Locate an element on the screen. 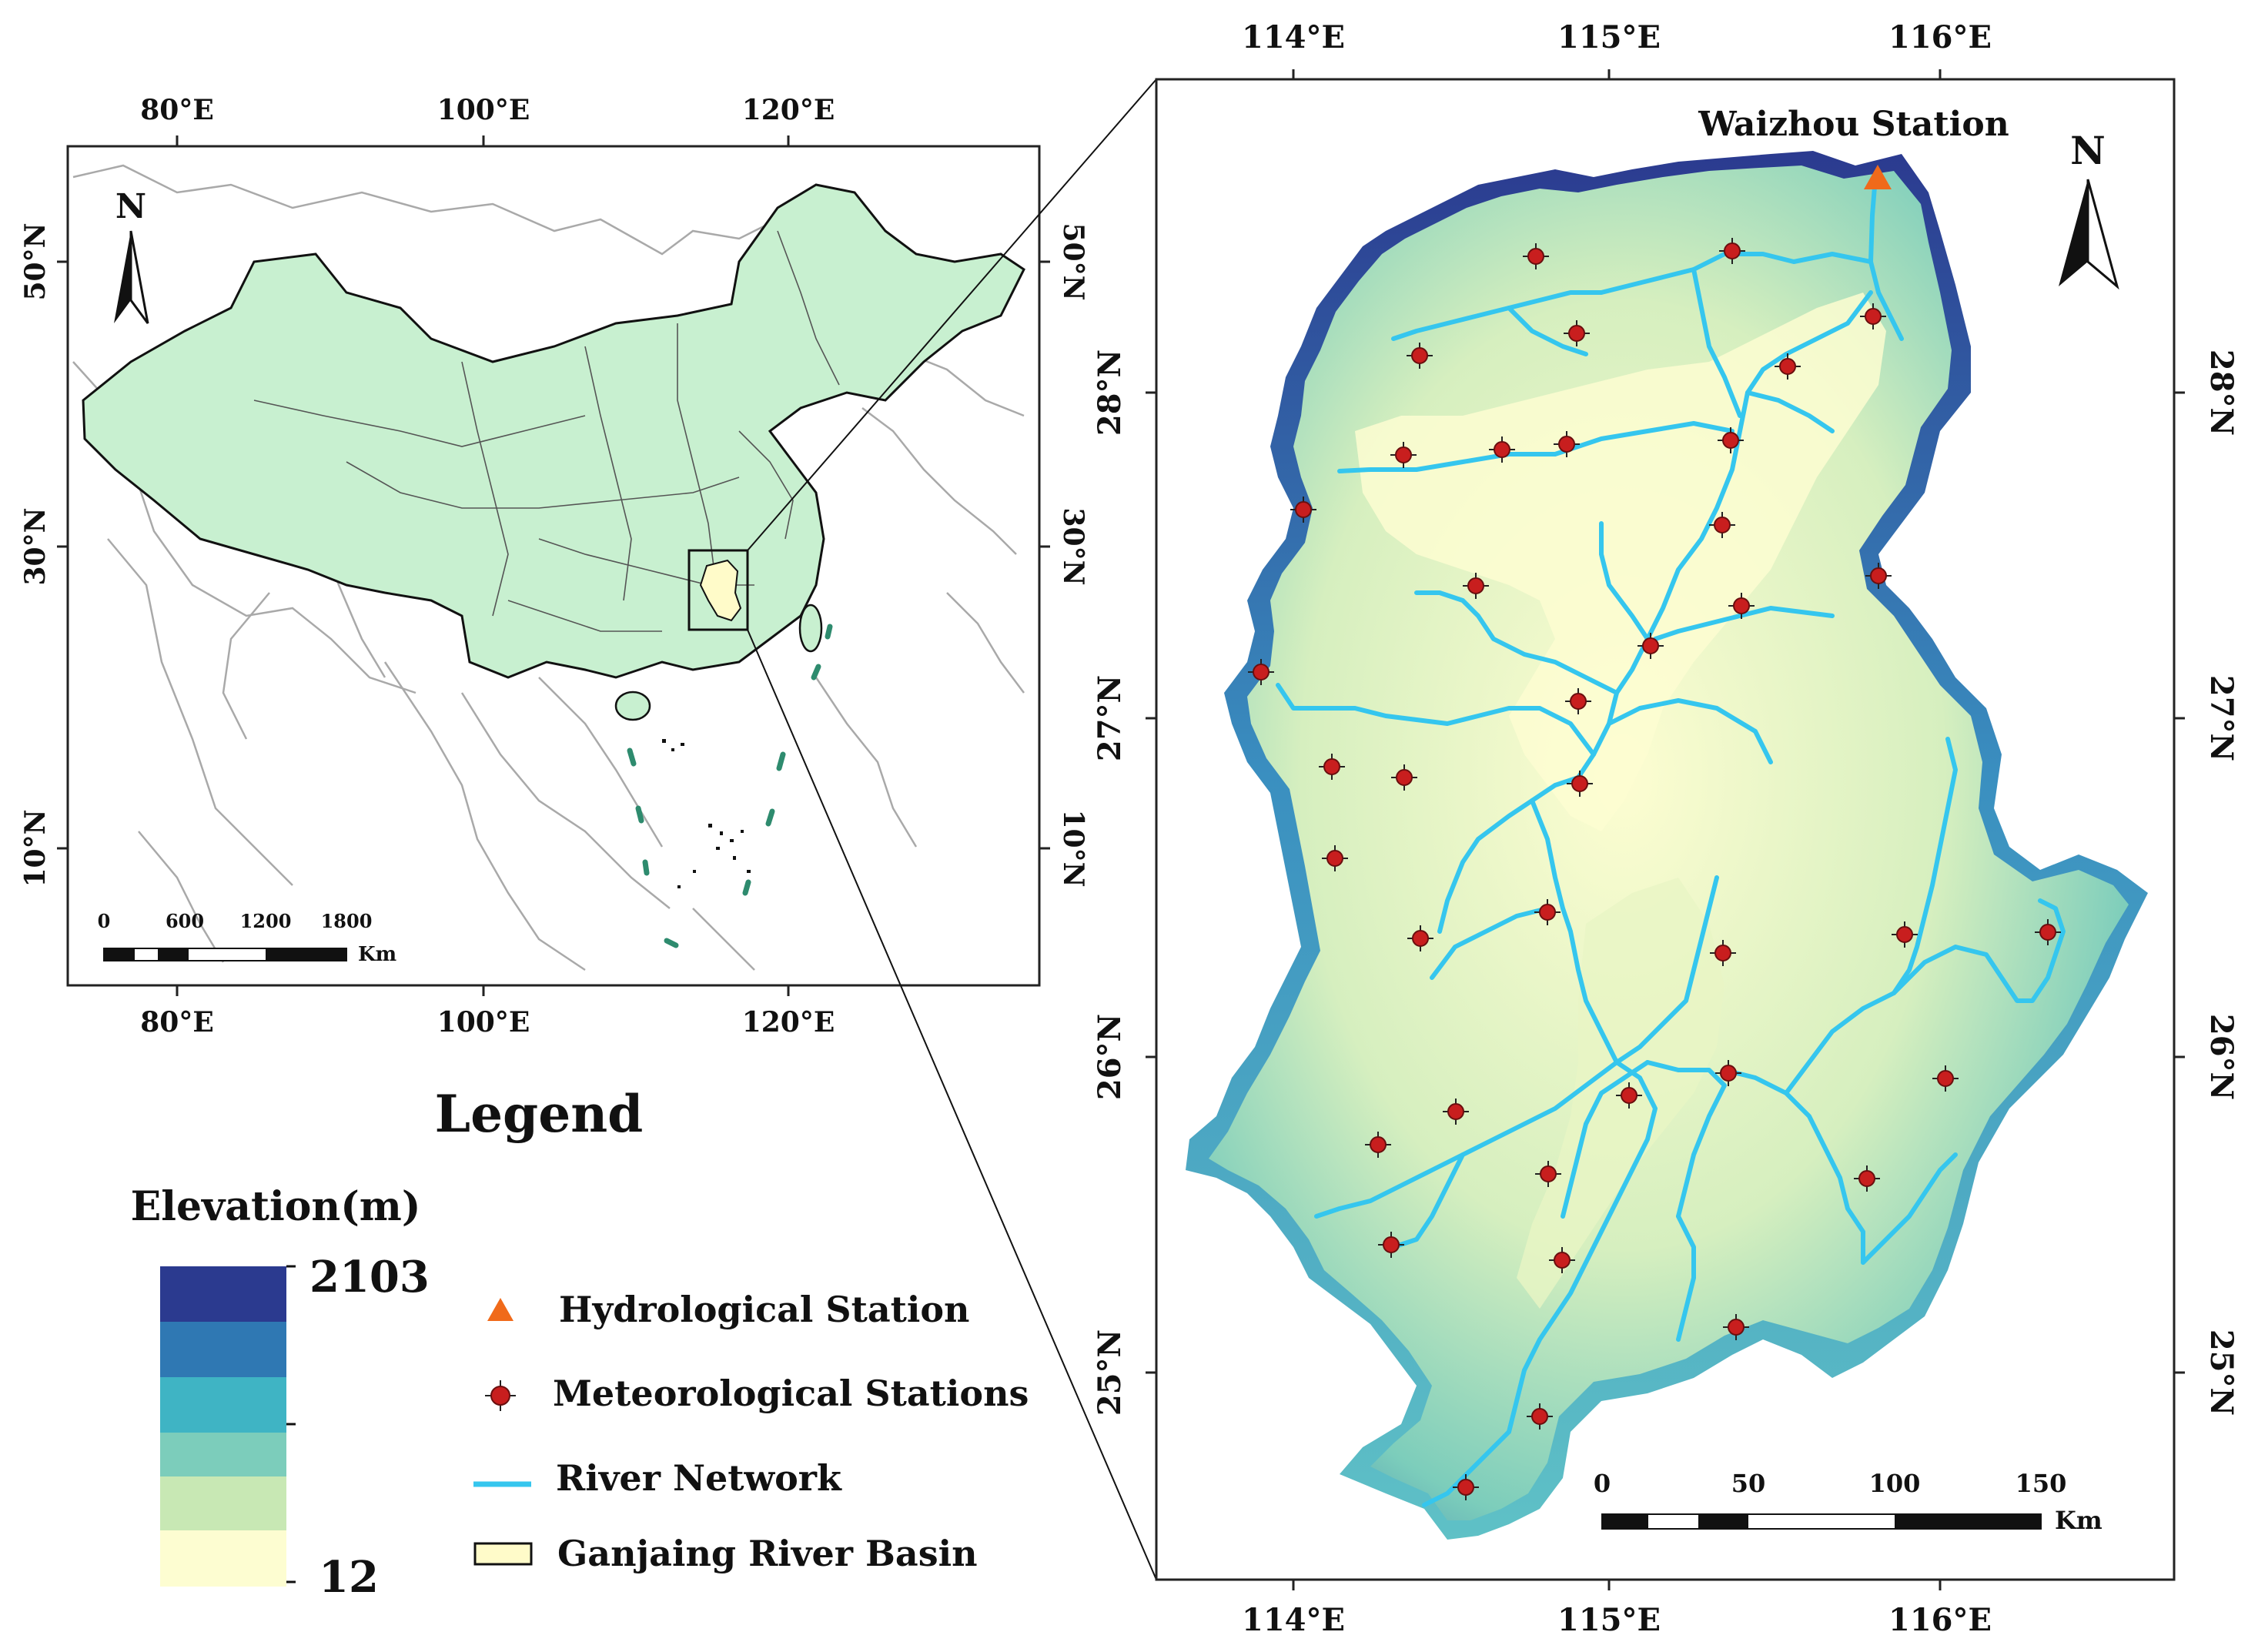 The image size is (2248, 1652). overview-top-tick-1: 100°E is located at coordinates (483, 110).